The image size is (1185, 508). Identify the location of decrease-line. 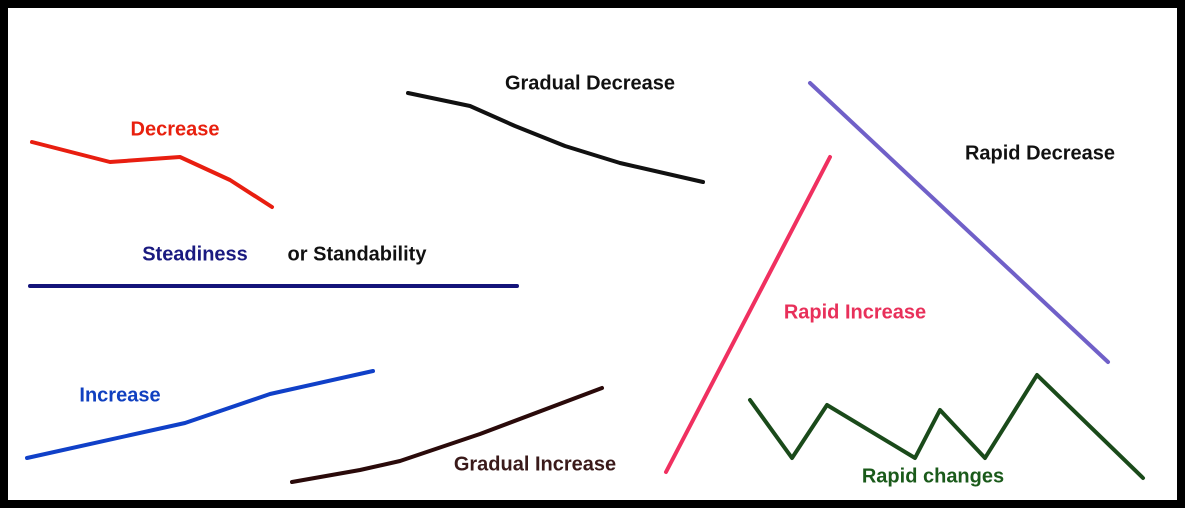
(152, 174).